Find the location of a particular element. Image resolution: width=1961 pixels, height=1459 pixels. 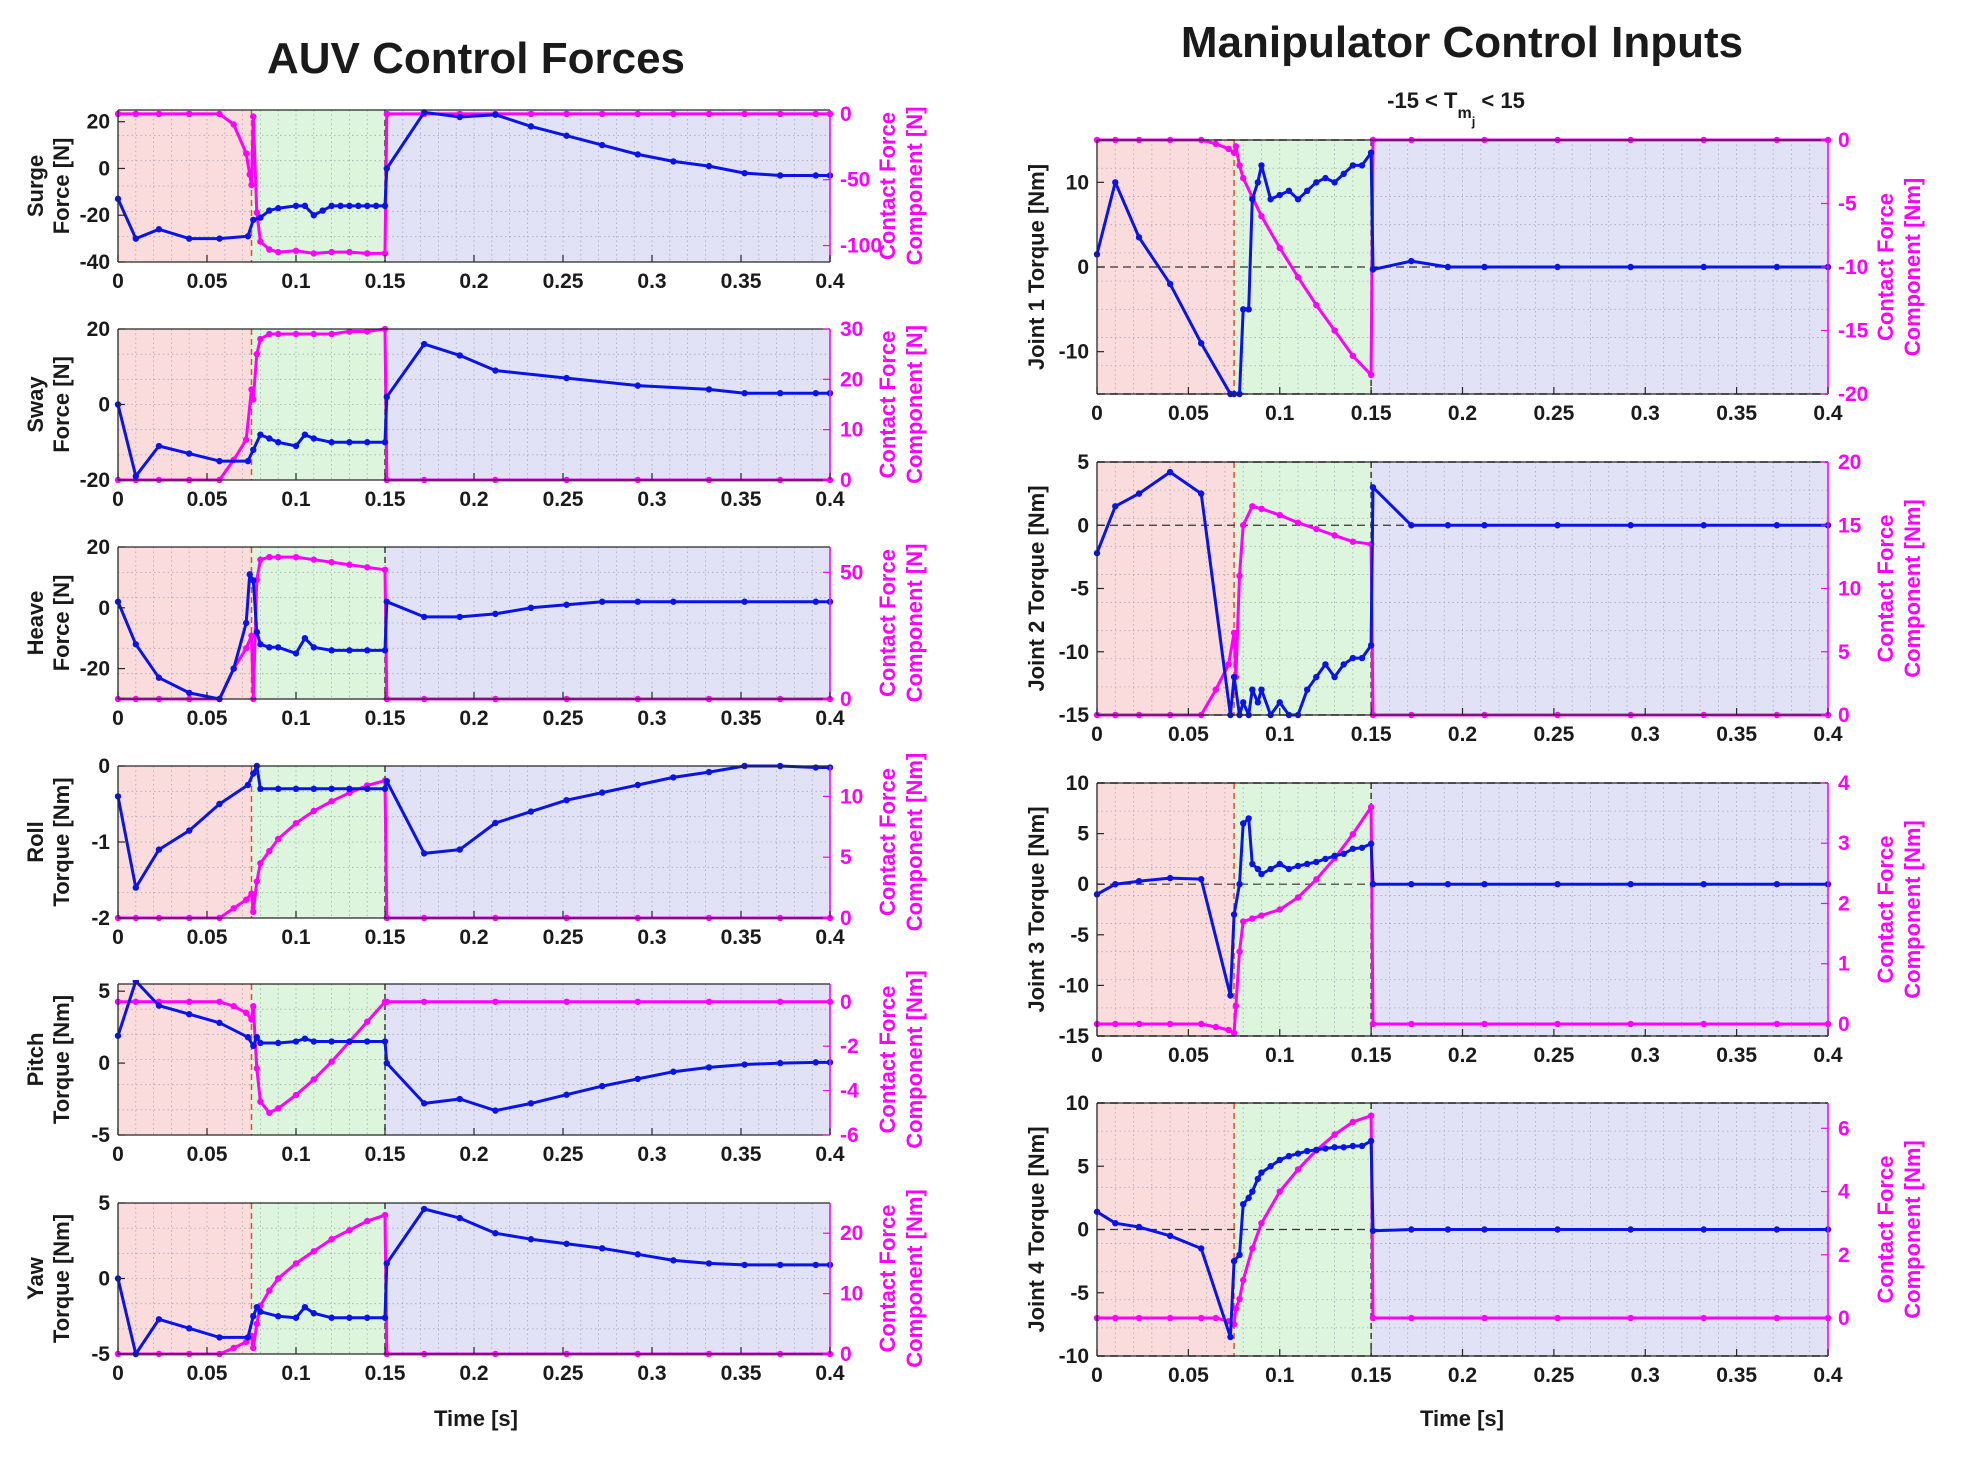

y-tick-label: -10 is located at coordinates (1074, 652).